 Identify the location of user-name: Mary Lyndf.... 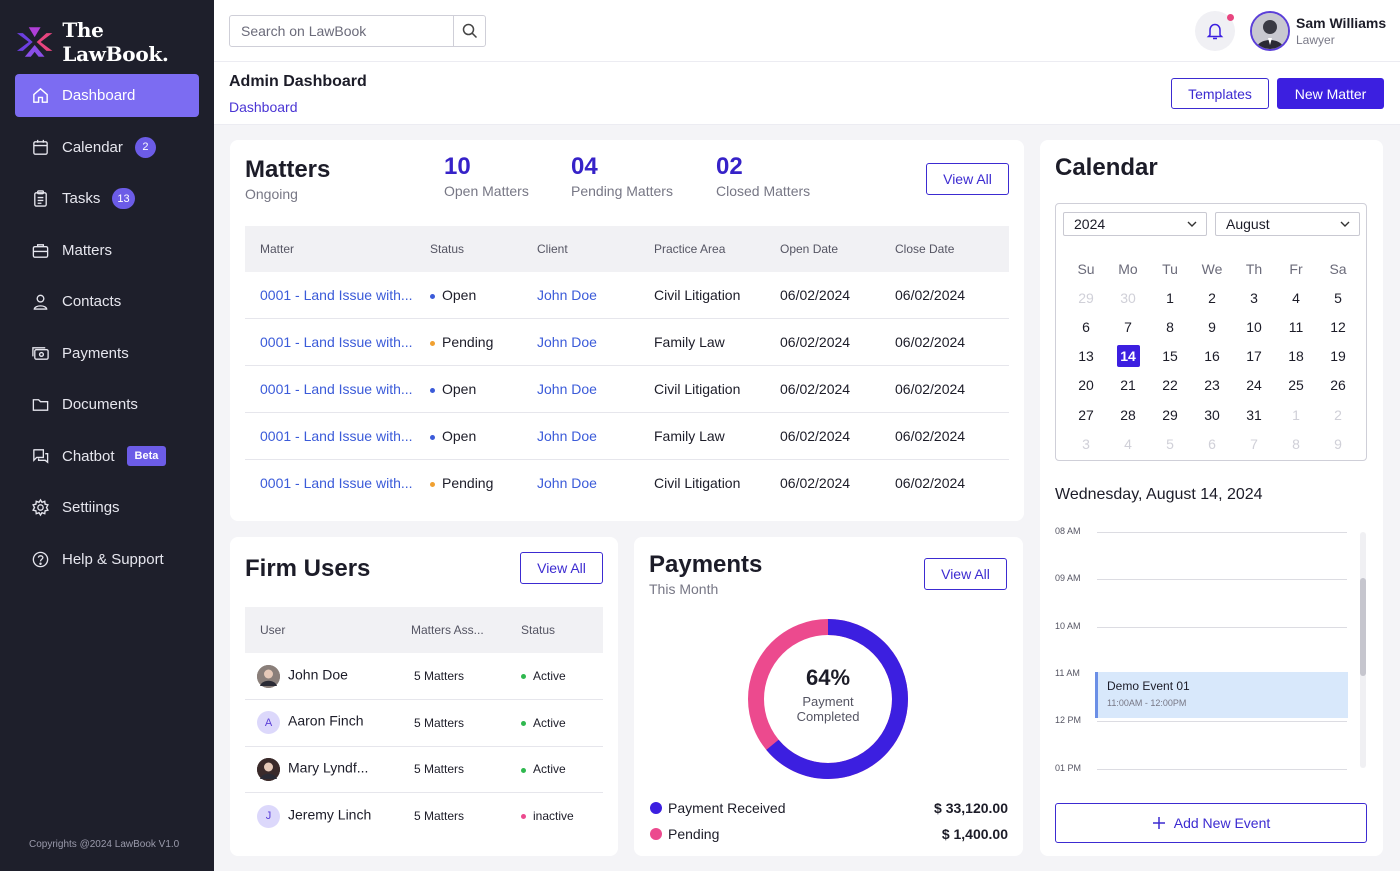
(328, 767).